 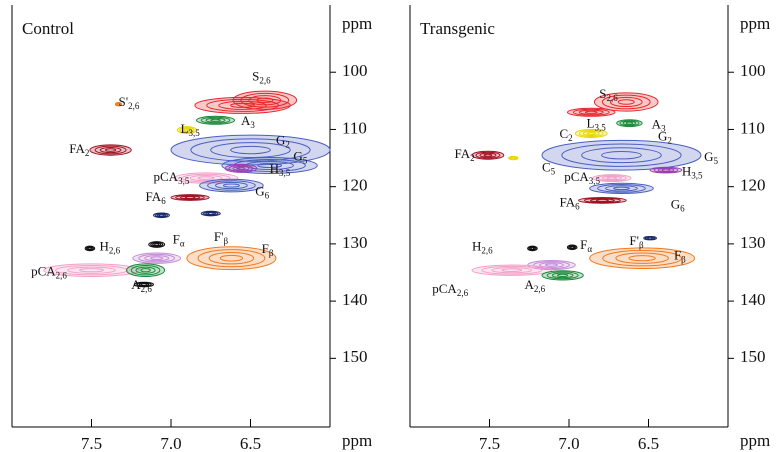 What do you see at coordinates (755, 440) in the screenshot?
I see `x-axis-label: ppm` at bounding box center [755, 440].